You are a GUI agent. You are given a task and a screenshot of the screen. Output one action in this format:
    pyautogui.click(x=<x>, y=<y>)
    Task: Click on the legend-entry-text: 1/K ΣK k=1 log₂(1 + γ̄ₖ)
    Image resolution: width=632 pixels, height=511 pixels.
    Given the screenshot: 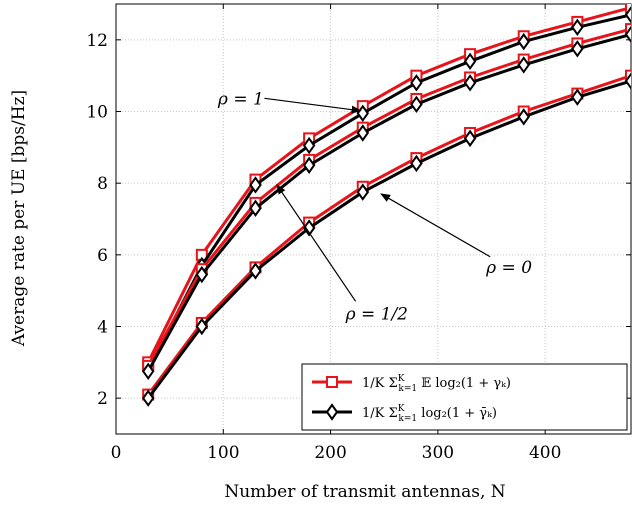 What is the action you would take?
    pyautogui.click(x=429, y=414)
    